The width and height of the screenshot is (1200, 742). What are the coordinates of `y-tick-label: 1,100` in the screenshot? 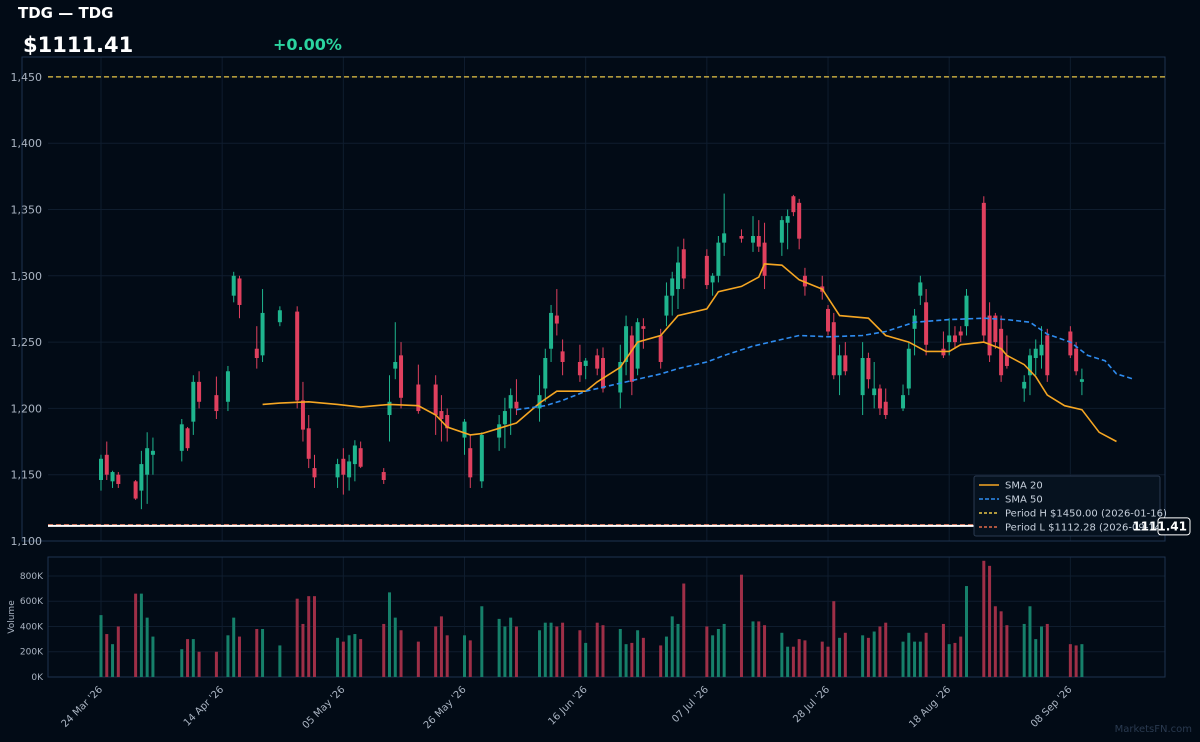 It's located at (27, 541).